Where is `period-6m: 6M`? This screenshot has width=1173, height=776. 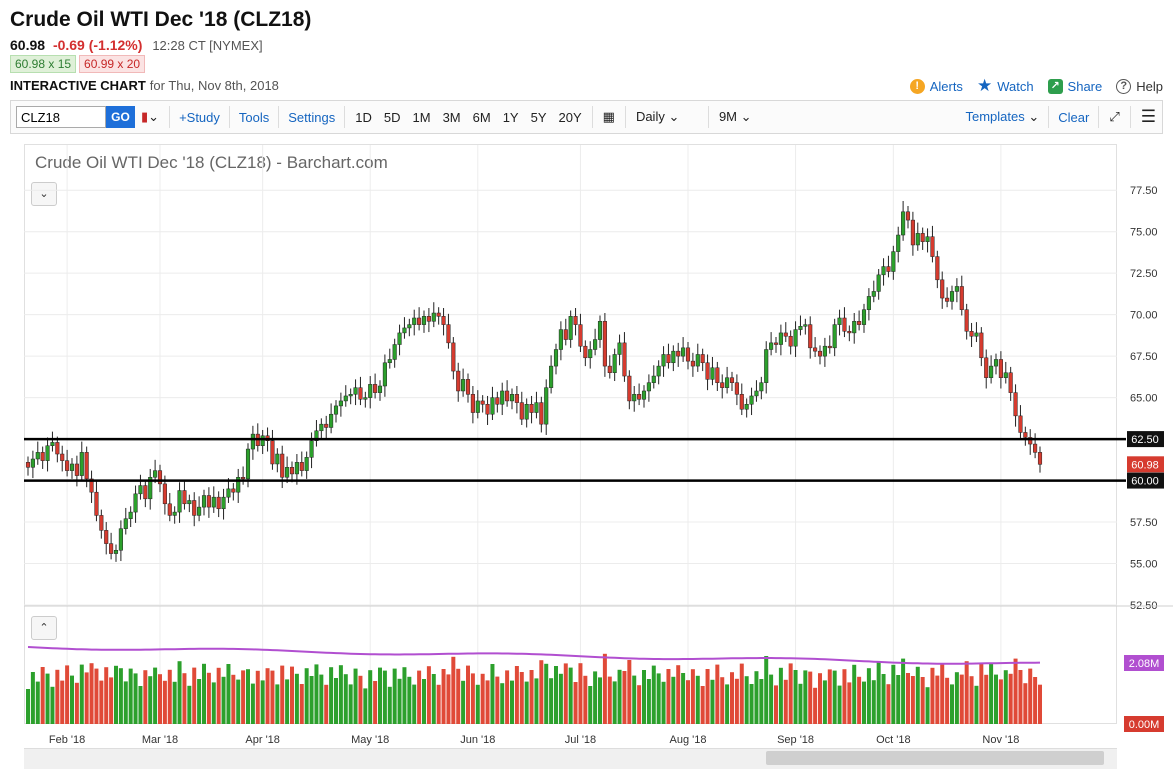
period-6m: 6M is located at coordinates (481, 117).